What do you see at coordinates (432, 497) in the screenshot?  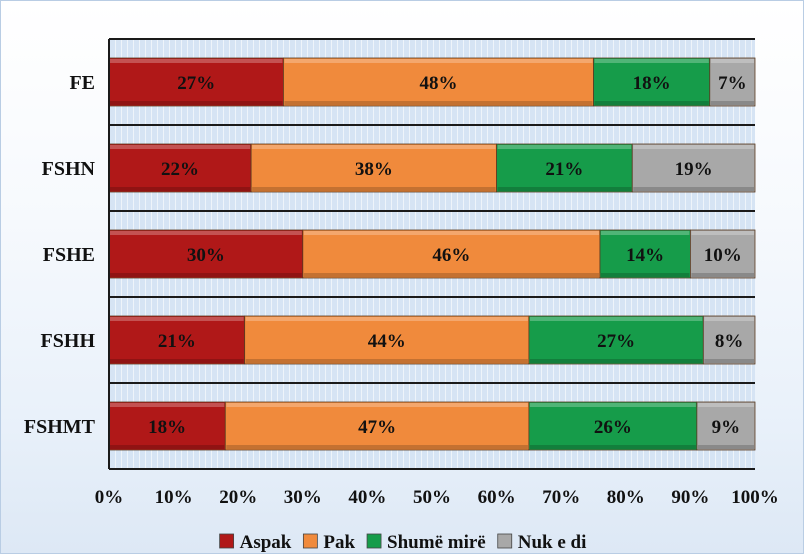 I see `x-tick-label: 50%` at bounding box center [432, 497].